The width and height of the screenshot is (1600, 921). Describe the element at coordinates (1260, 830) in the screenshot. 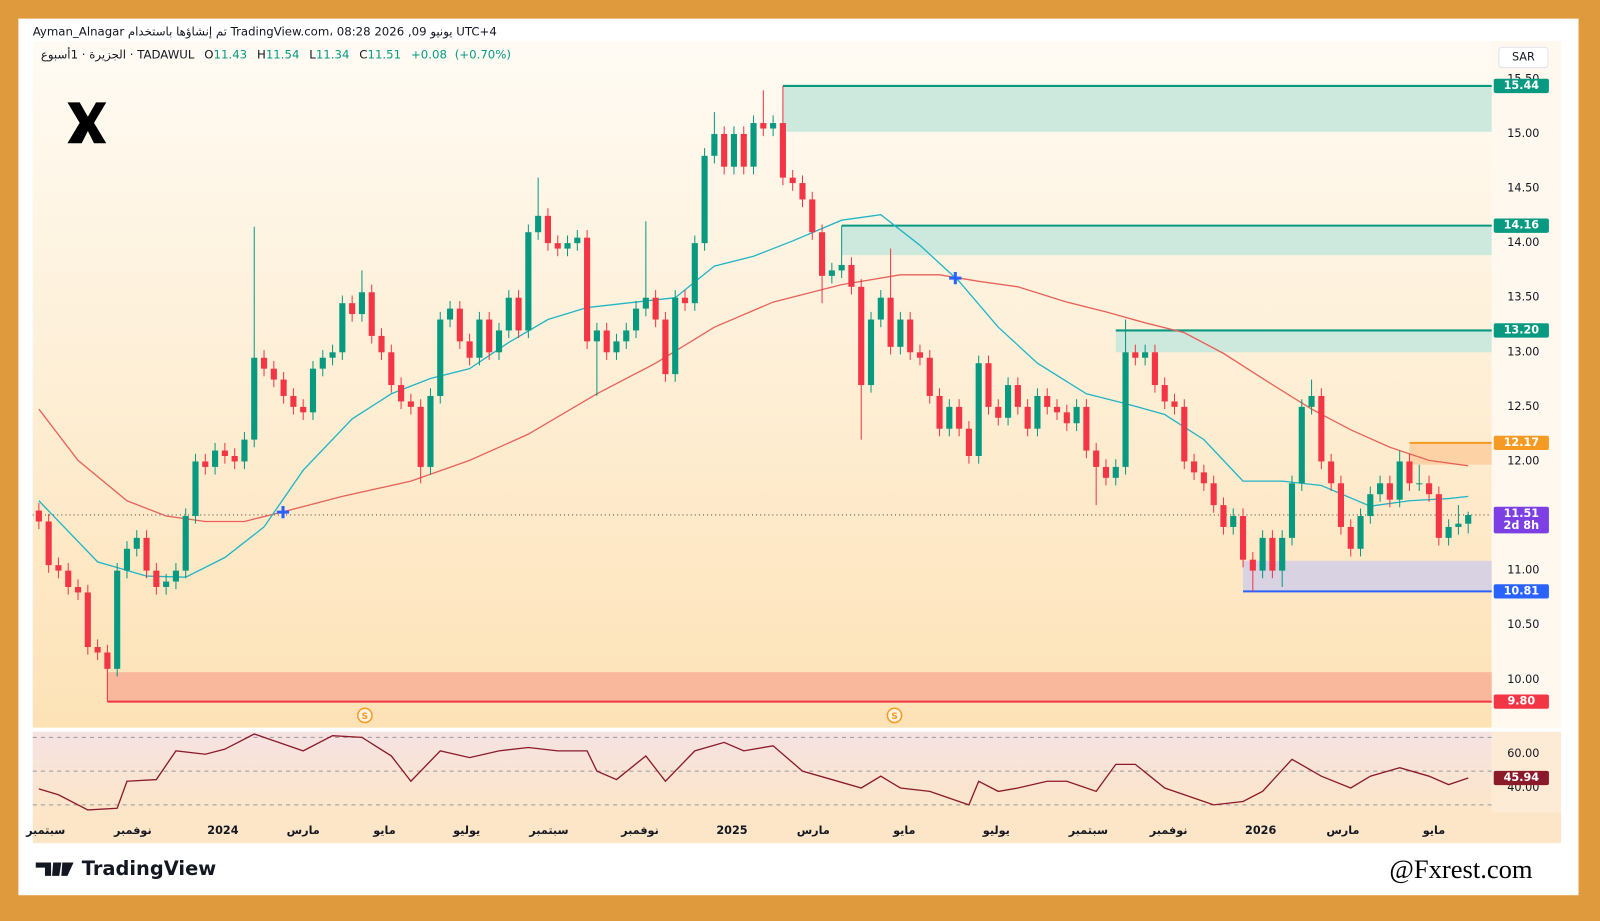

I see `x-tick-label: 2026` at that location.